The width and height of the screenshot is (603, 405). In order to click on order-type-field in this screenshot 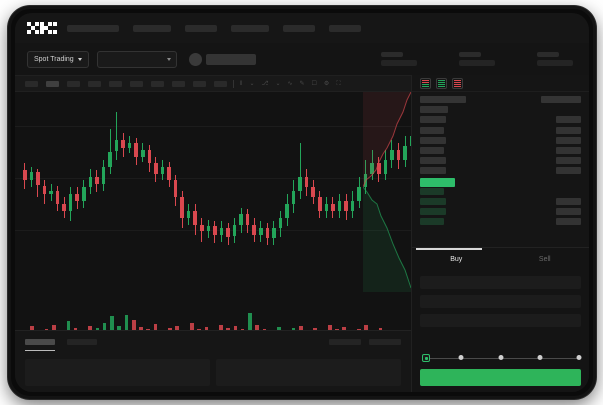, I will do `click(500, 282)`.